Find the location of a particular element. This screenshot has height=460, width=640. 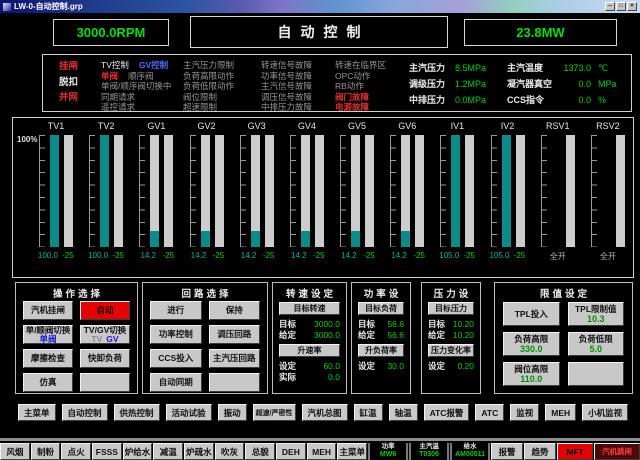

taskbar-button: 点火 is located at coordinates (76, 451).